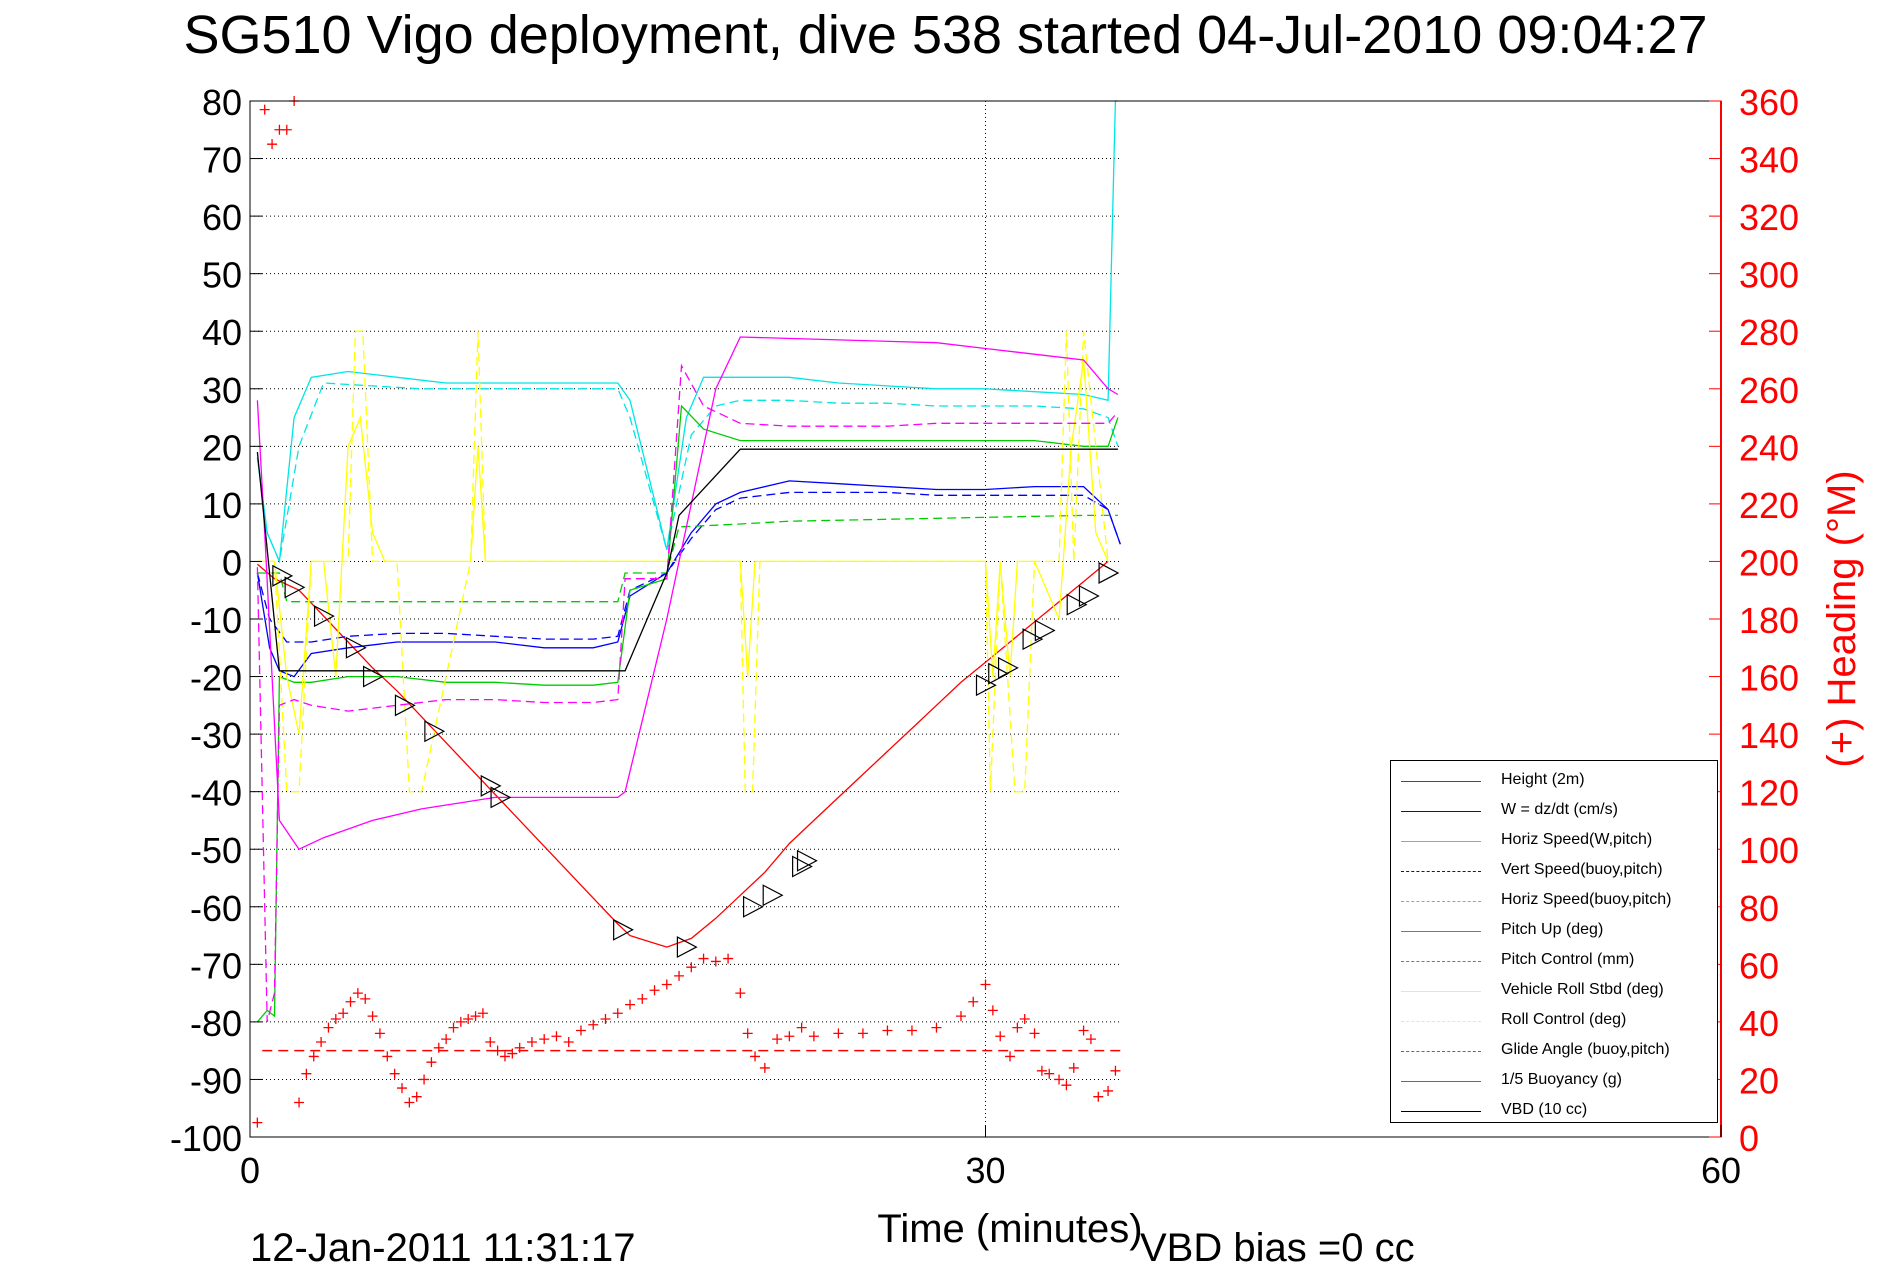 This screenshot has height=1271, width=1891. What do you see at coordinates (1543, 779) in the screenshot?
I see `legend-label: Height (2m)` at bounding box center [1543, 779].